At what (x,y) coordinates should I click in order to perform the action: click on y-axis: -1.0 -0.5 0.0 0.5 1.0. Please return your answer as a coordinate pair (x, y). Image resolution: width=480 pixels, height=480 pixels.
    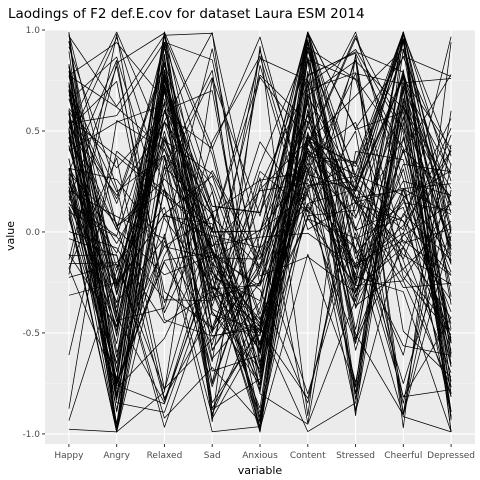
    Looking at the image, I should click on (33, 233).